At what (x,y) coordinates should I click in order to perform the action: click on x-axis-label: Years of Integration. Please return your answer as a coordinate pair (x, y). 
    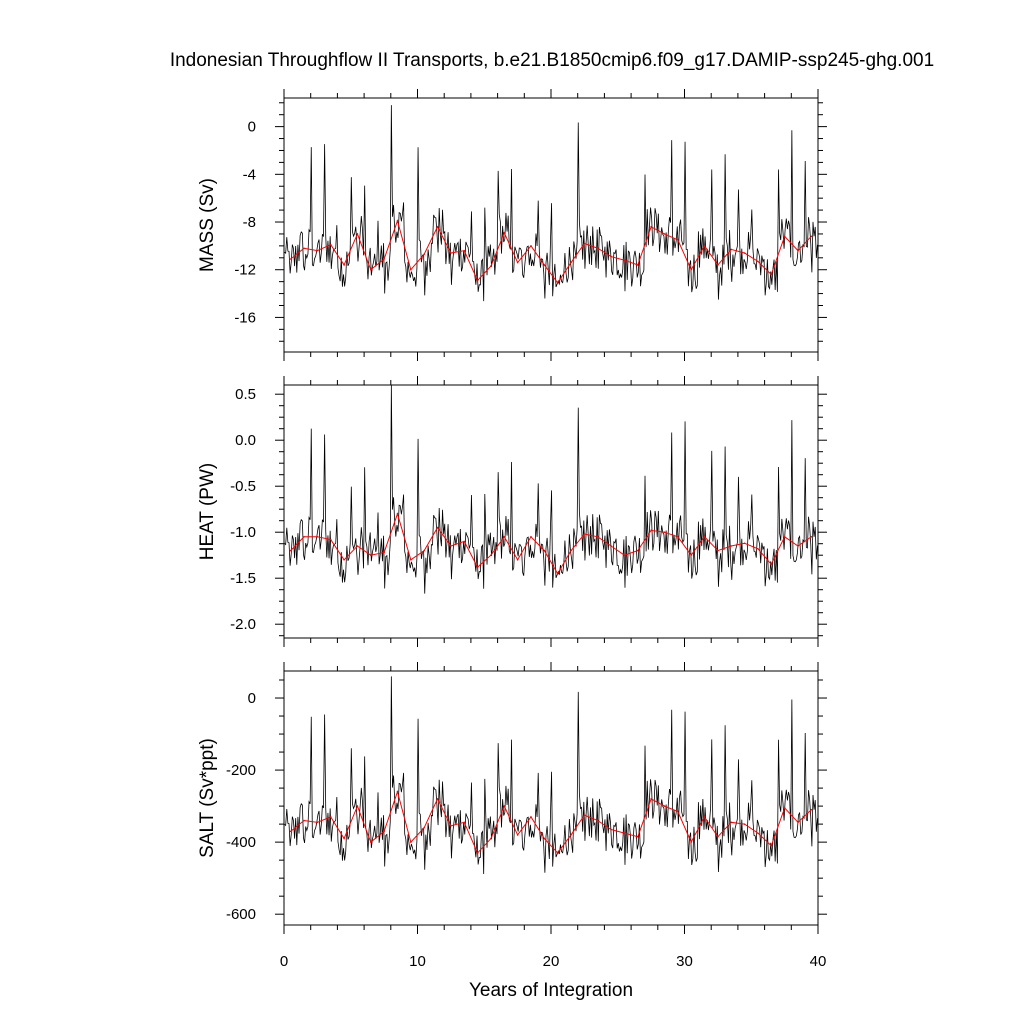
    Looking at the image, I should click on (551, 990).